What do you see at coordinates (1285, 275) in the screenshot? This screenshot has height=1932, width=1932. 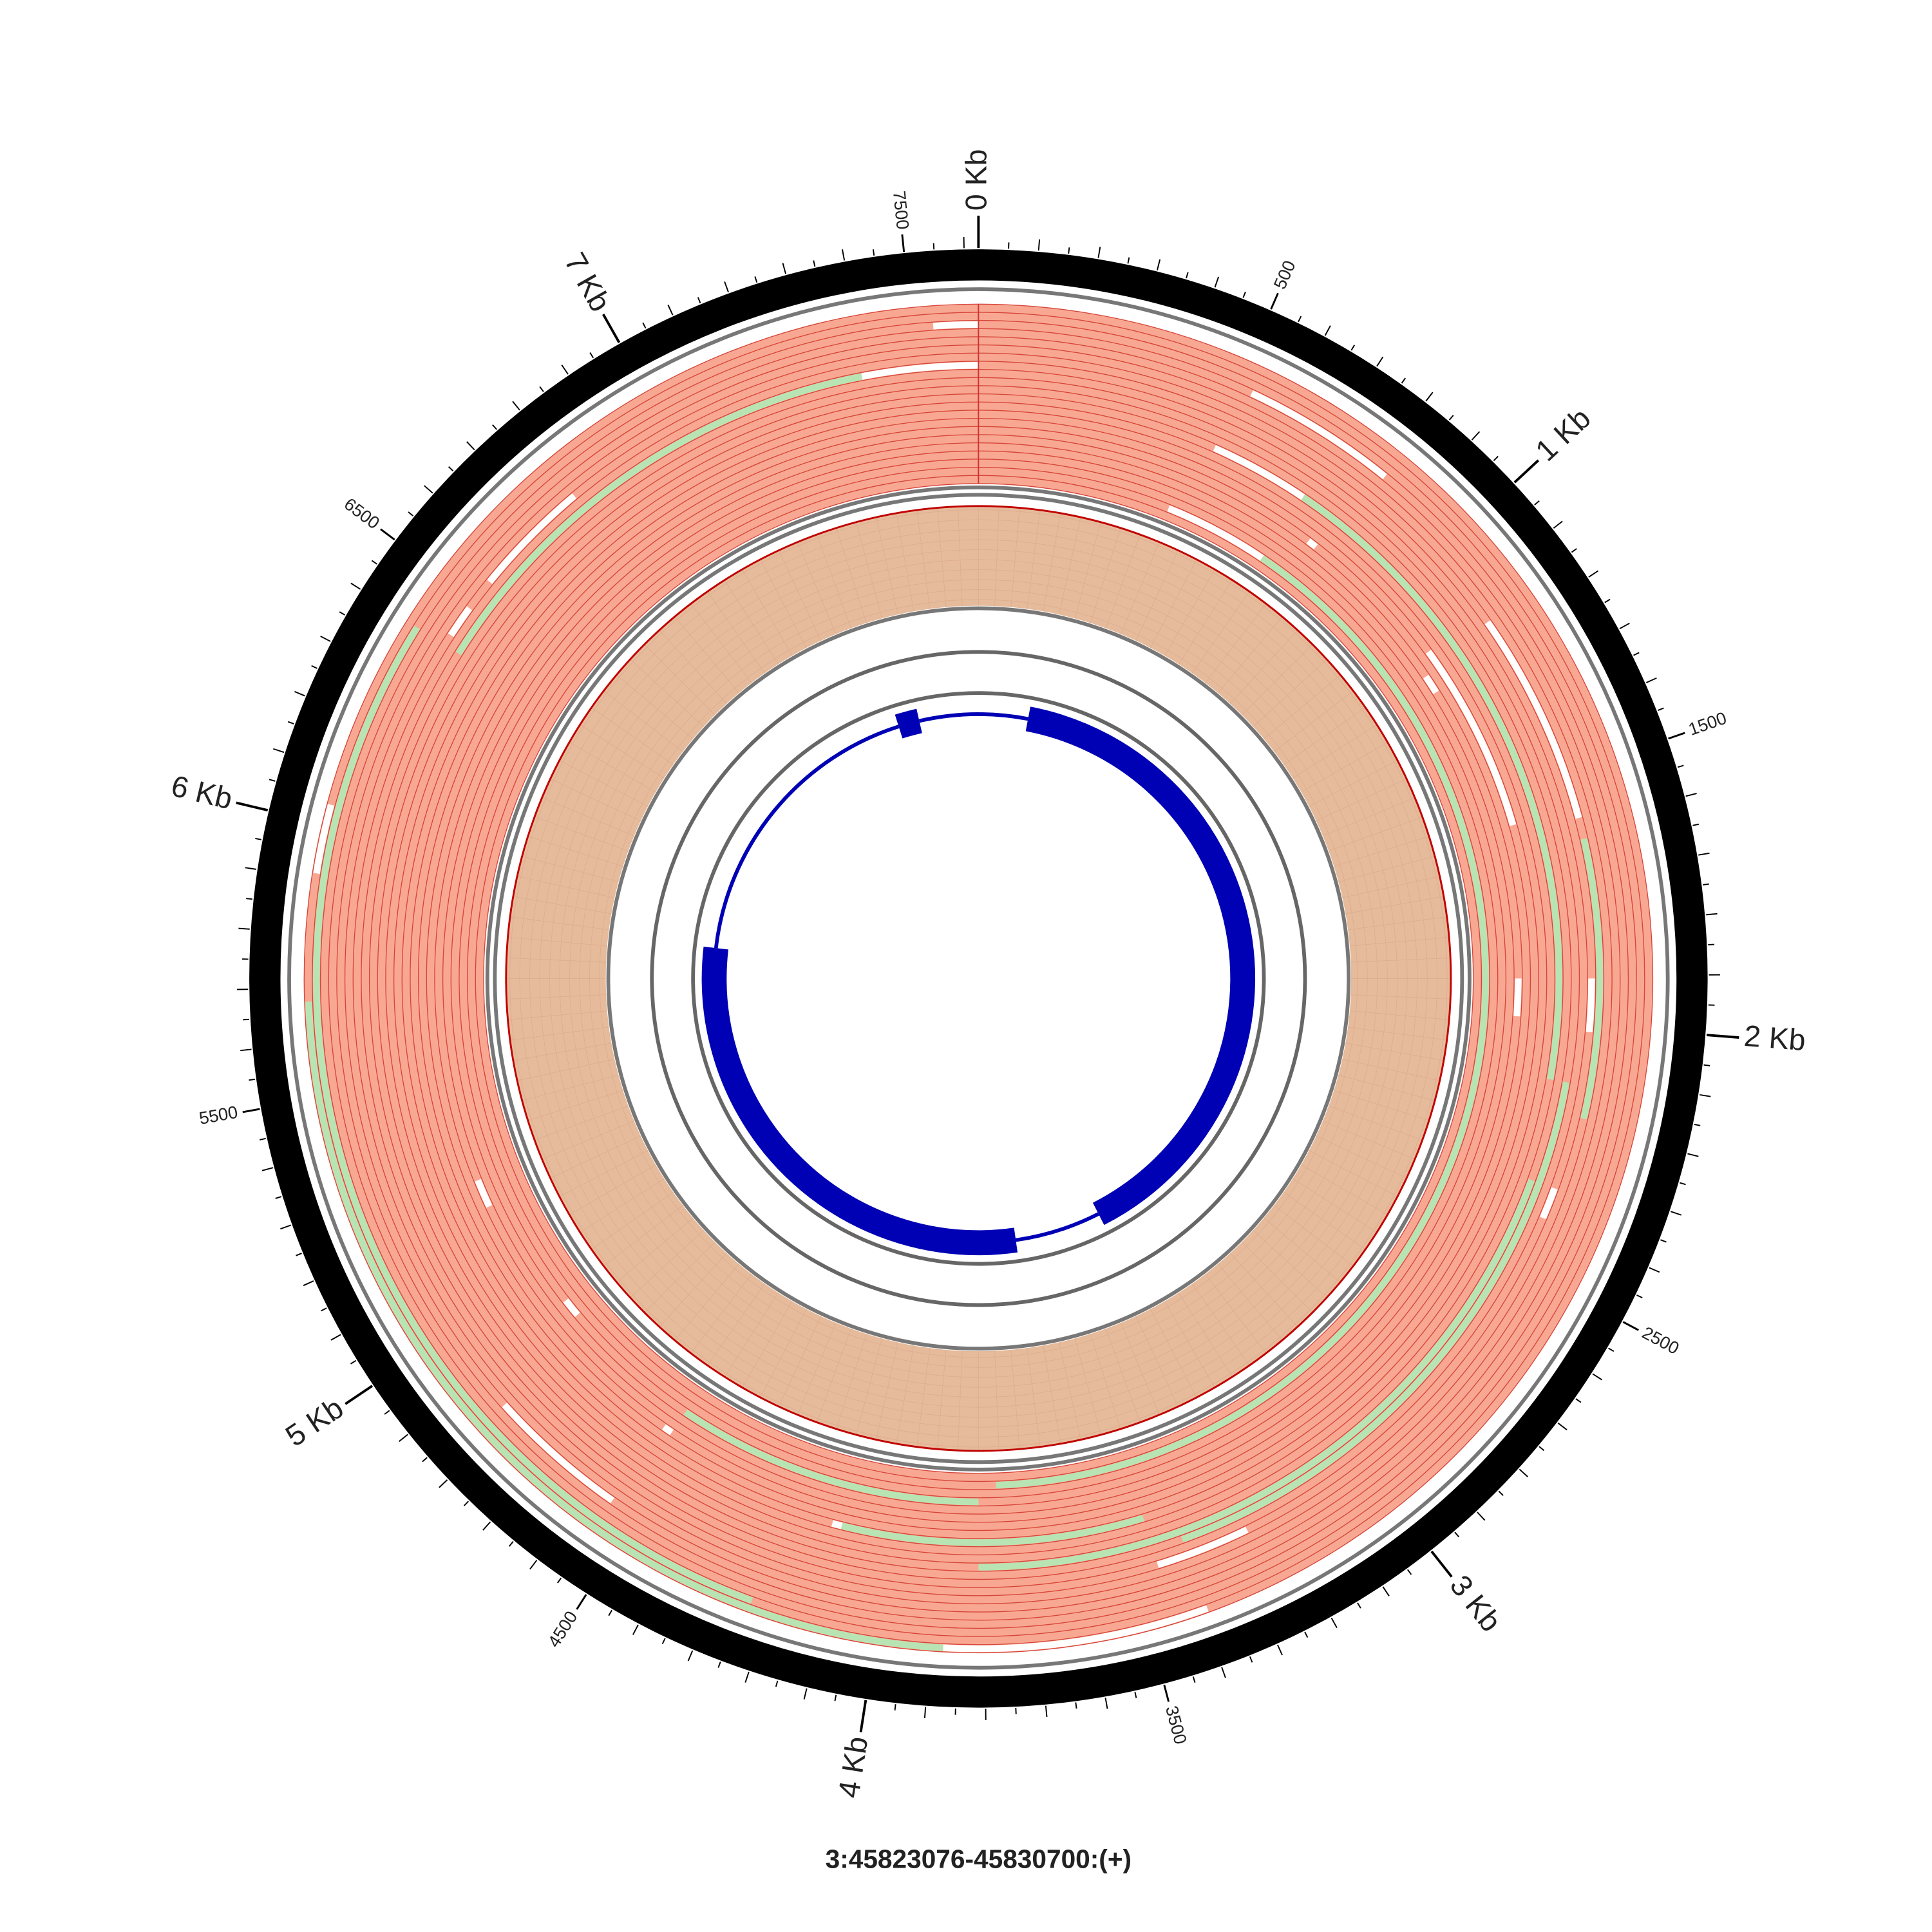 I see `minor-tick-label: 500` at bounding box center [1285, 275].